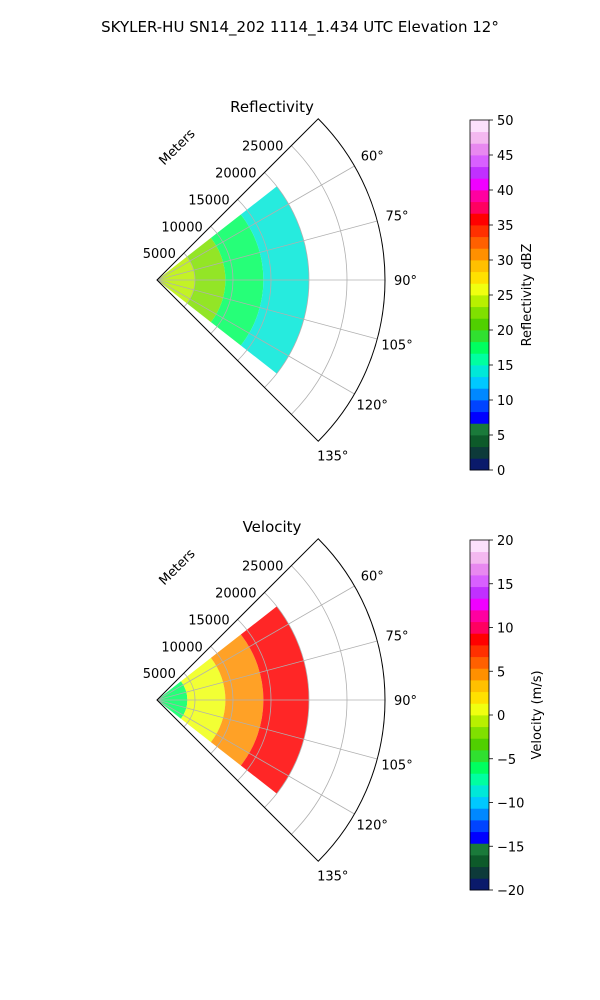 The image size is (600, 1000). I want to click on colorbar-tick-label: 0, so click(501, 716).